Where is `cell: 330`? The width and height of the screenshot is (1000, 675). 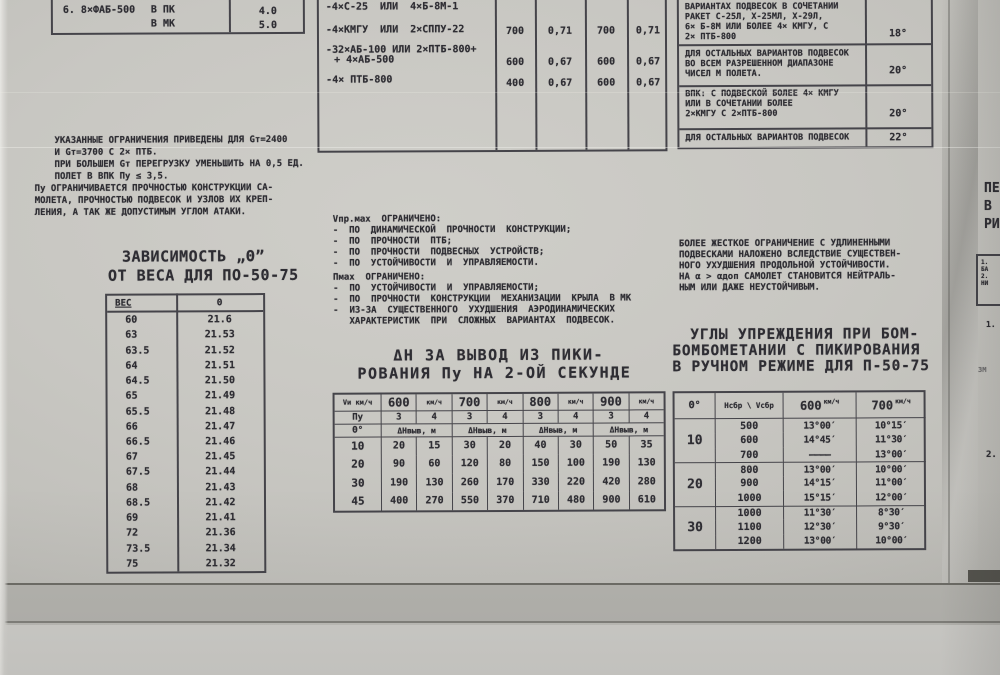 cell: 330 is located at coordinates (540, 482).